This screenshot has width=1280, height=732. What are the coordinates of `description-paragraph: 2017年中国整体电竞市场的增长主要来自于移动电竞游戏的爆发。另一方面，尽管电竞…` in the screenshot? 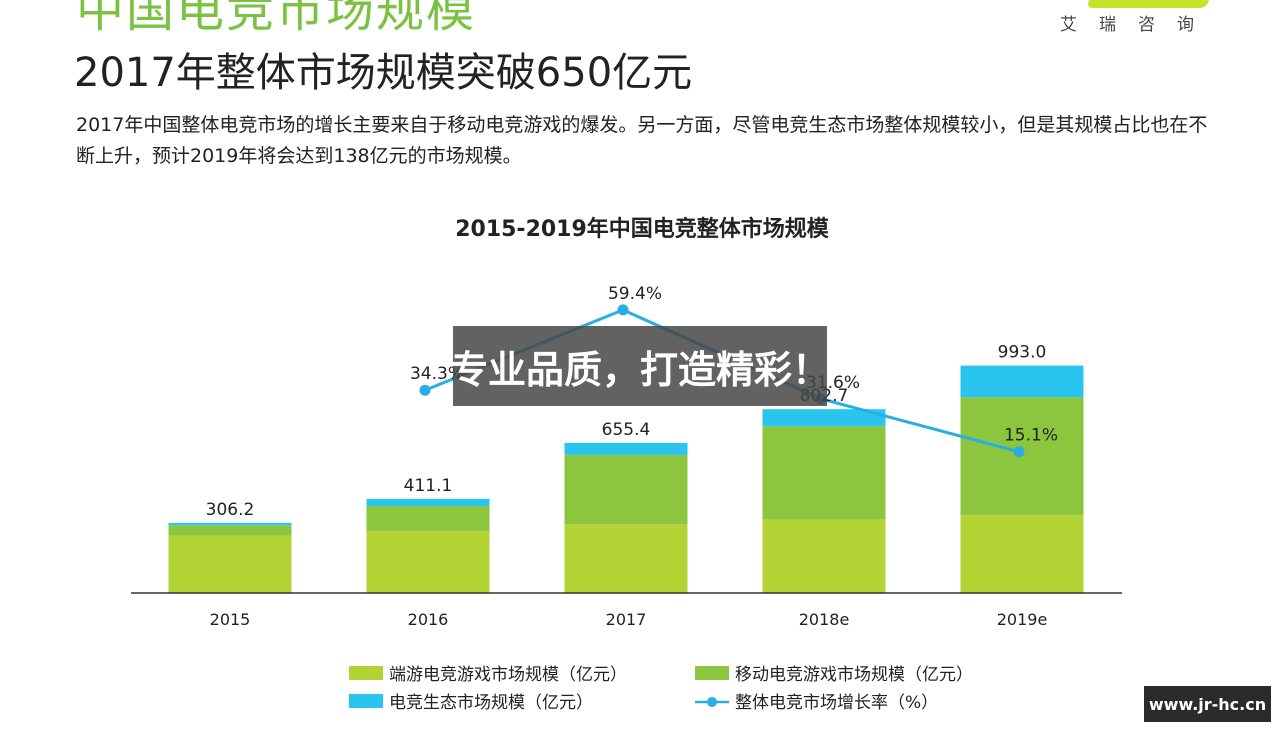 It's located at (642, 140).